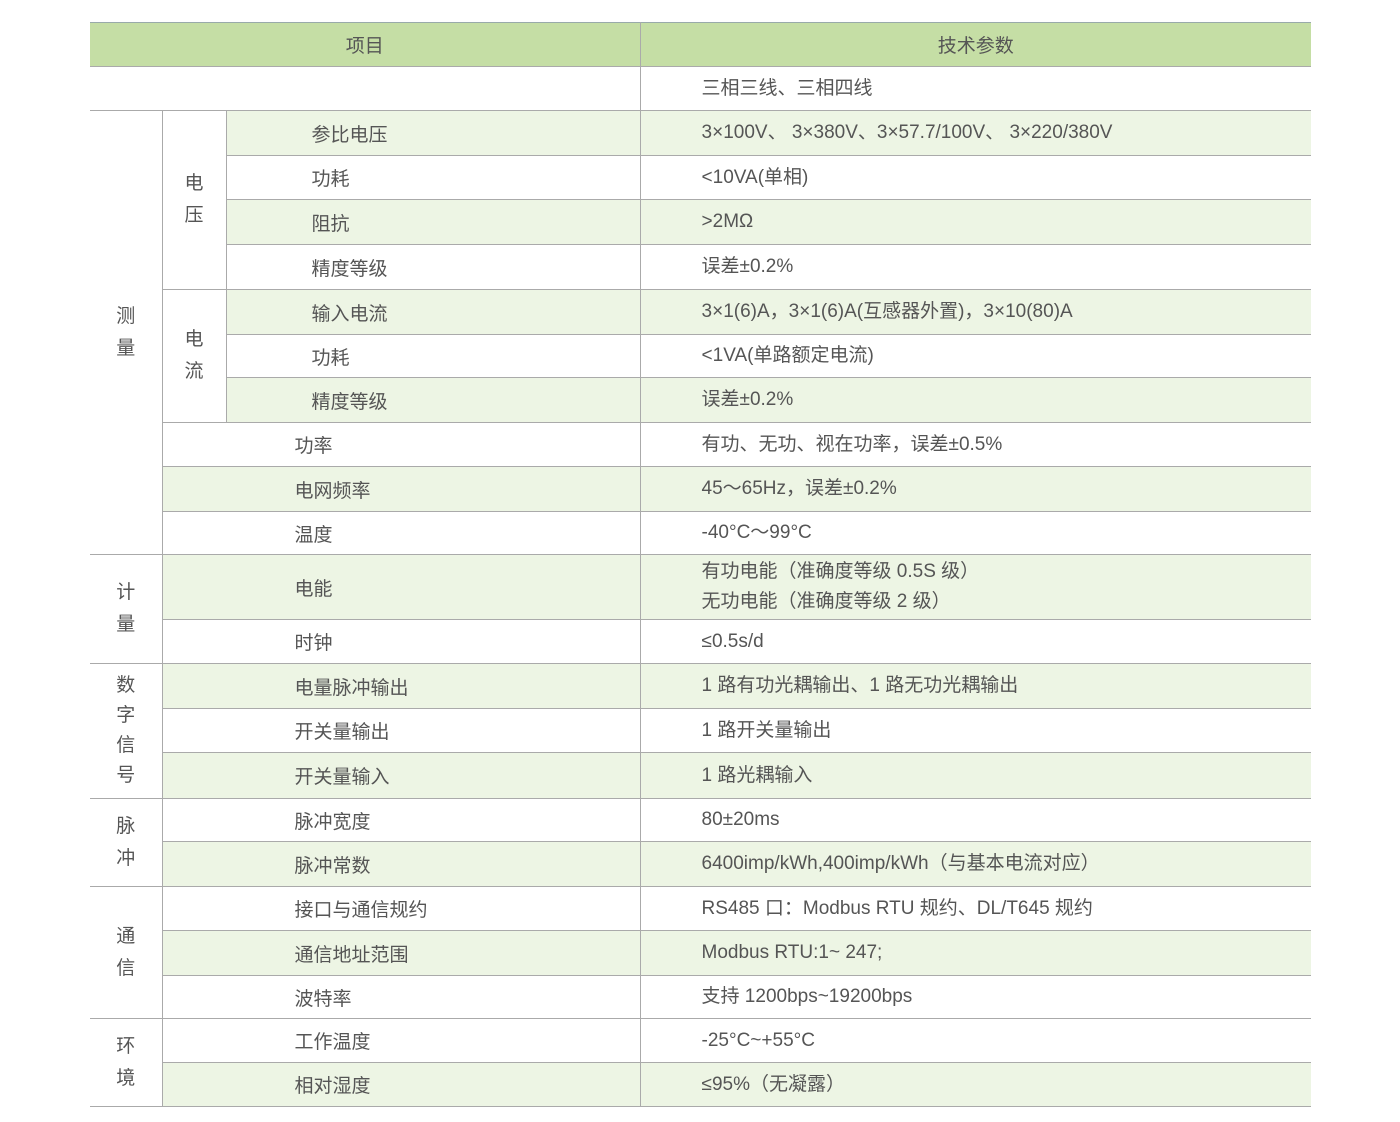 The width and height of the screenshot is (1400, 1122). I want to click on table-row: 波特率 支持 1200bps~19200bps, so click(701, 997).